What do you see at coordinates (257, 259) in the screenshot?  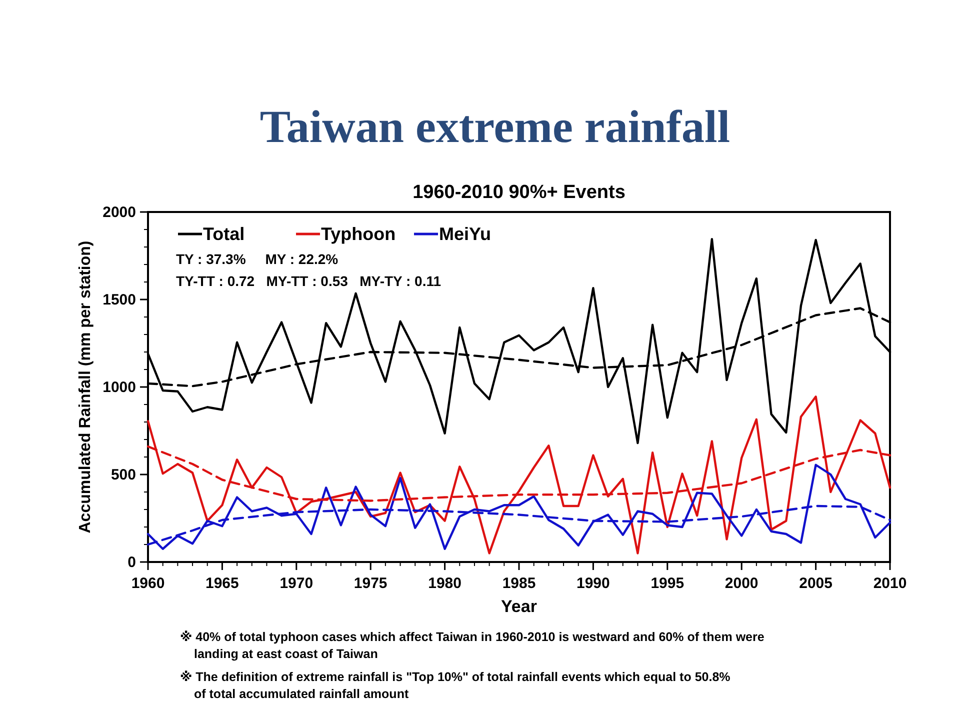 I see `annotation: TY : 37.3% MY : 22.2%` at bounding box center [257, 259].